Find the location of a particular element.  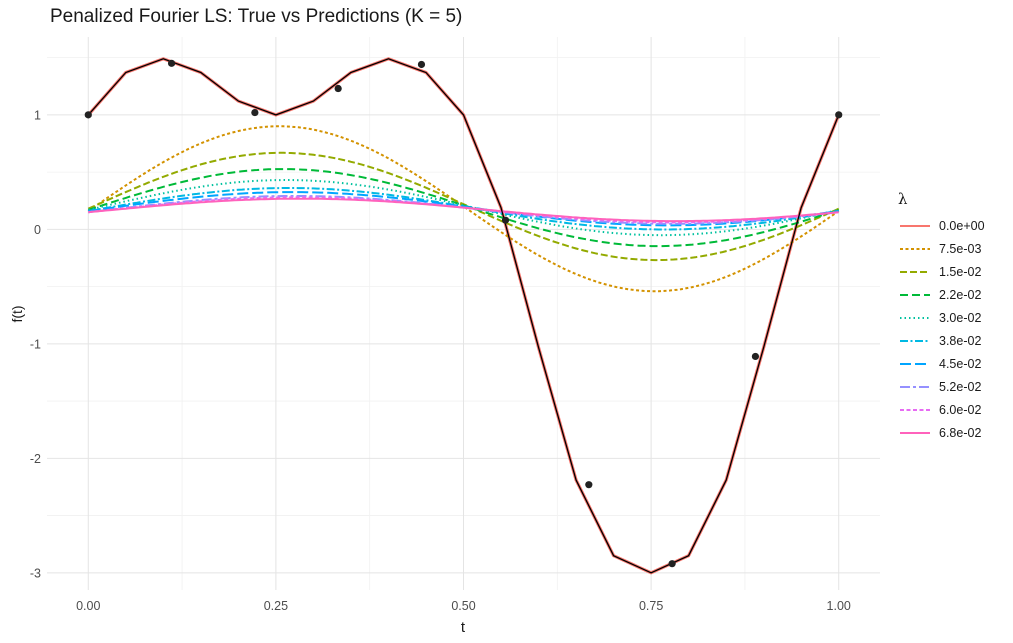

legend-label: 2.2e-02 is located at coordinates (960, 294).